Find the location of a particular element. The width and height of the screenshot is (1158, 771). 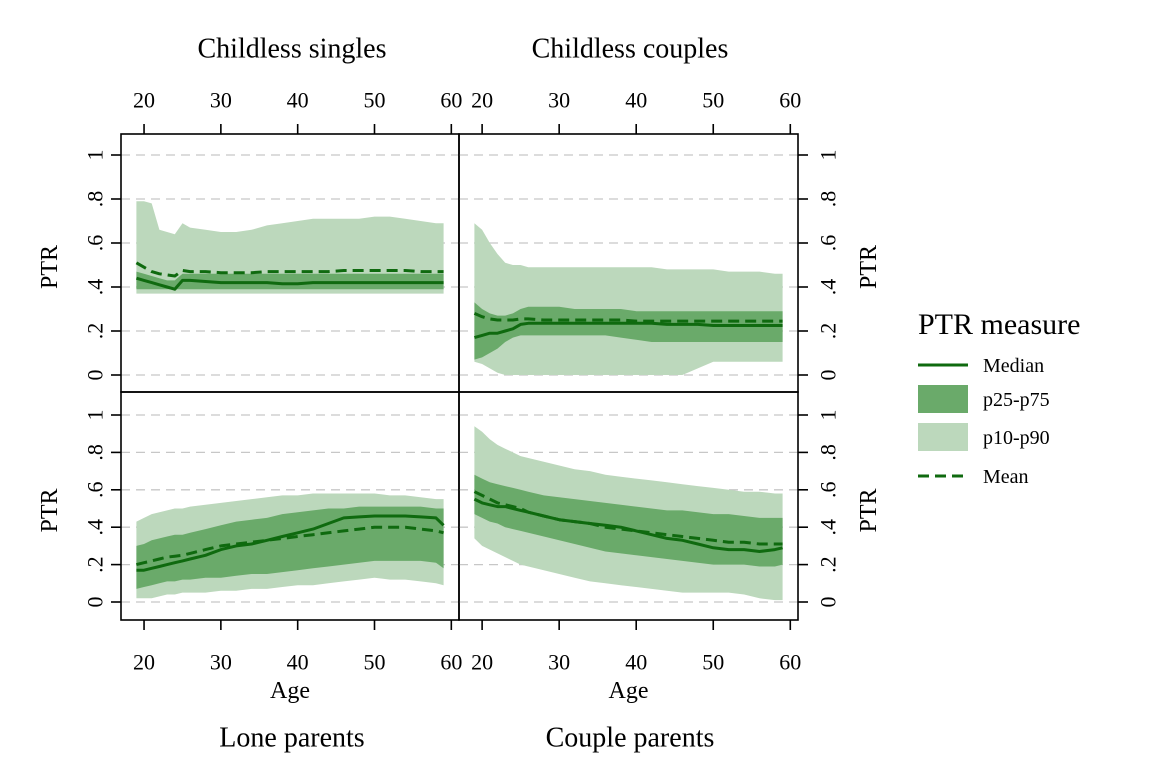

plot-frame is located at coordinates (628, 506).